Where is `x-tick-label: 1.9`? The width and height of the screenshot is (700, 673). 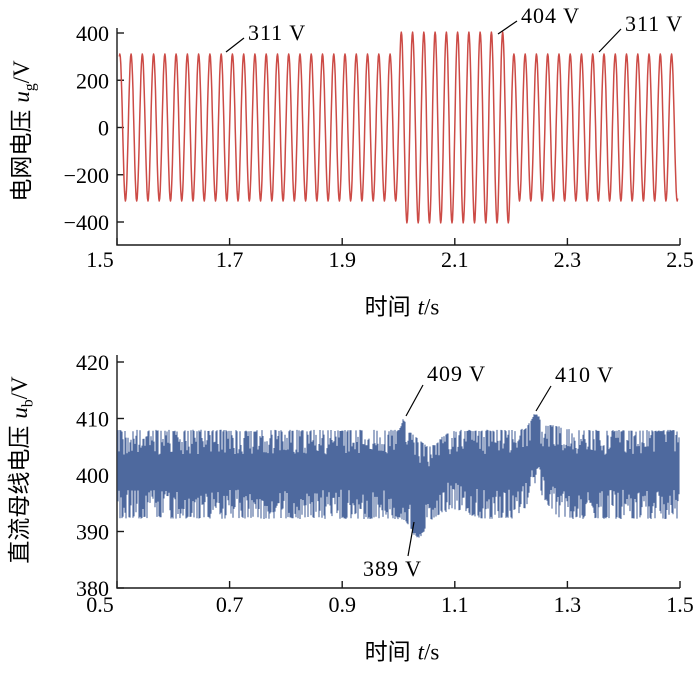 x-tick-label: 1.9 is located at coordinates (342, 259).